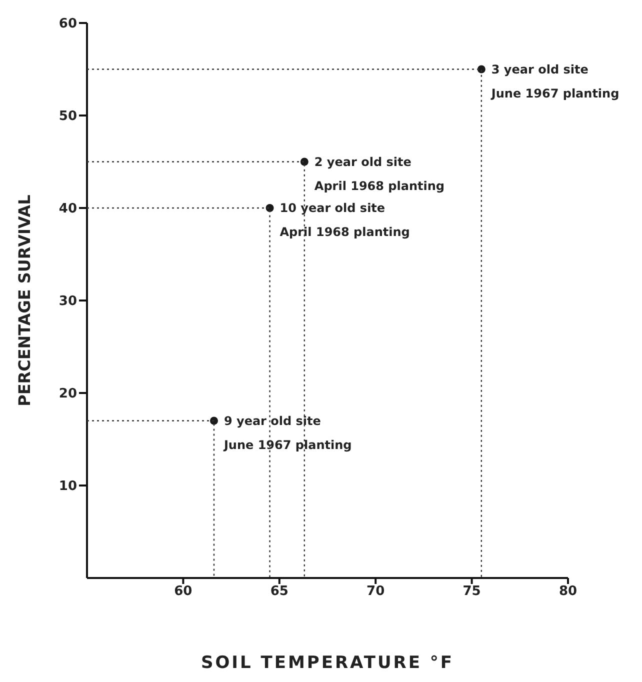 The height and width of the screenshot is (682, 642). What do you see at coordinates (67, 209) in the screenshot?
I see `y-tick-label: 40` at bounding box center [67, 209].